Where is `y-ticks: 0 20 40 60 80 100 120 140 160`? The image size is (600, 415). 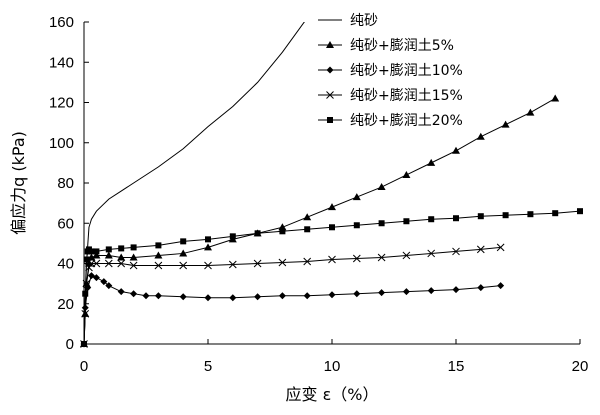
y-ticks: 0 20 40 60 80 100 120 140 160 is located at coordinates (69, 183).